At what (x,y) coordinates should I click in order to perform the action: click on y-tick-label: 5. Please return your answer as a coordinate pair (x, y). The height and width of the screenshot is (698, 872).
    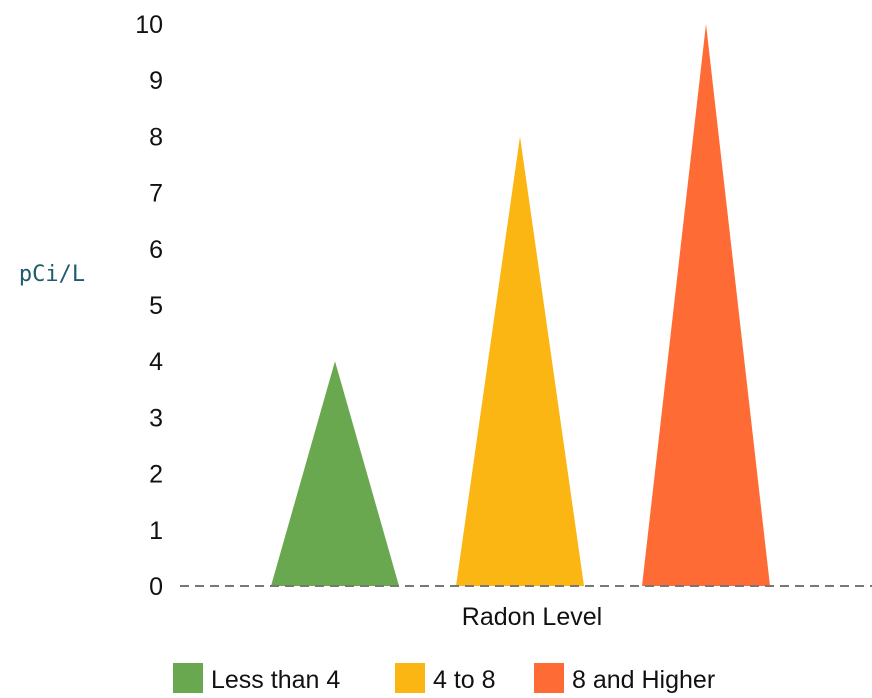
    Looking at the image, I should click on (156, 306).